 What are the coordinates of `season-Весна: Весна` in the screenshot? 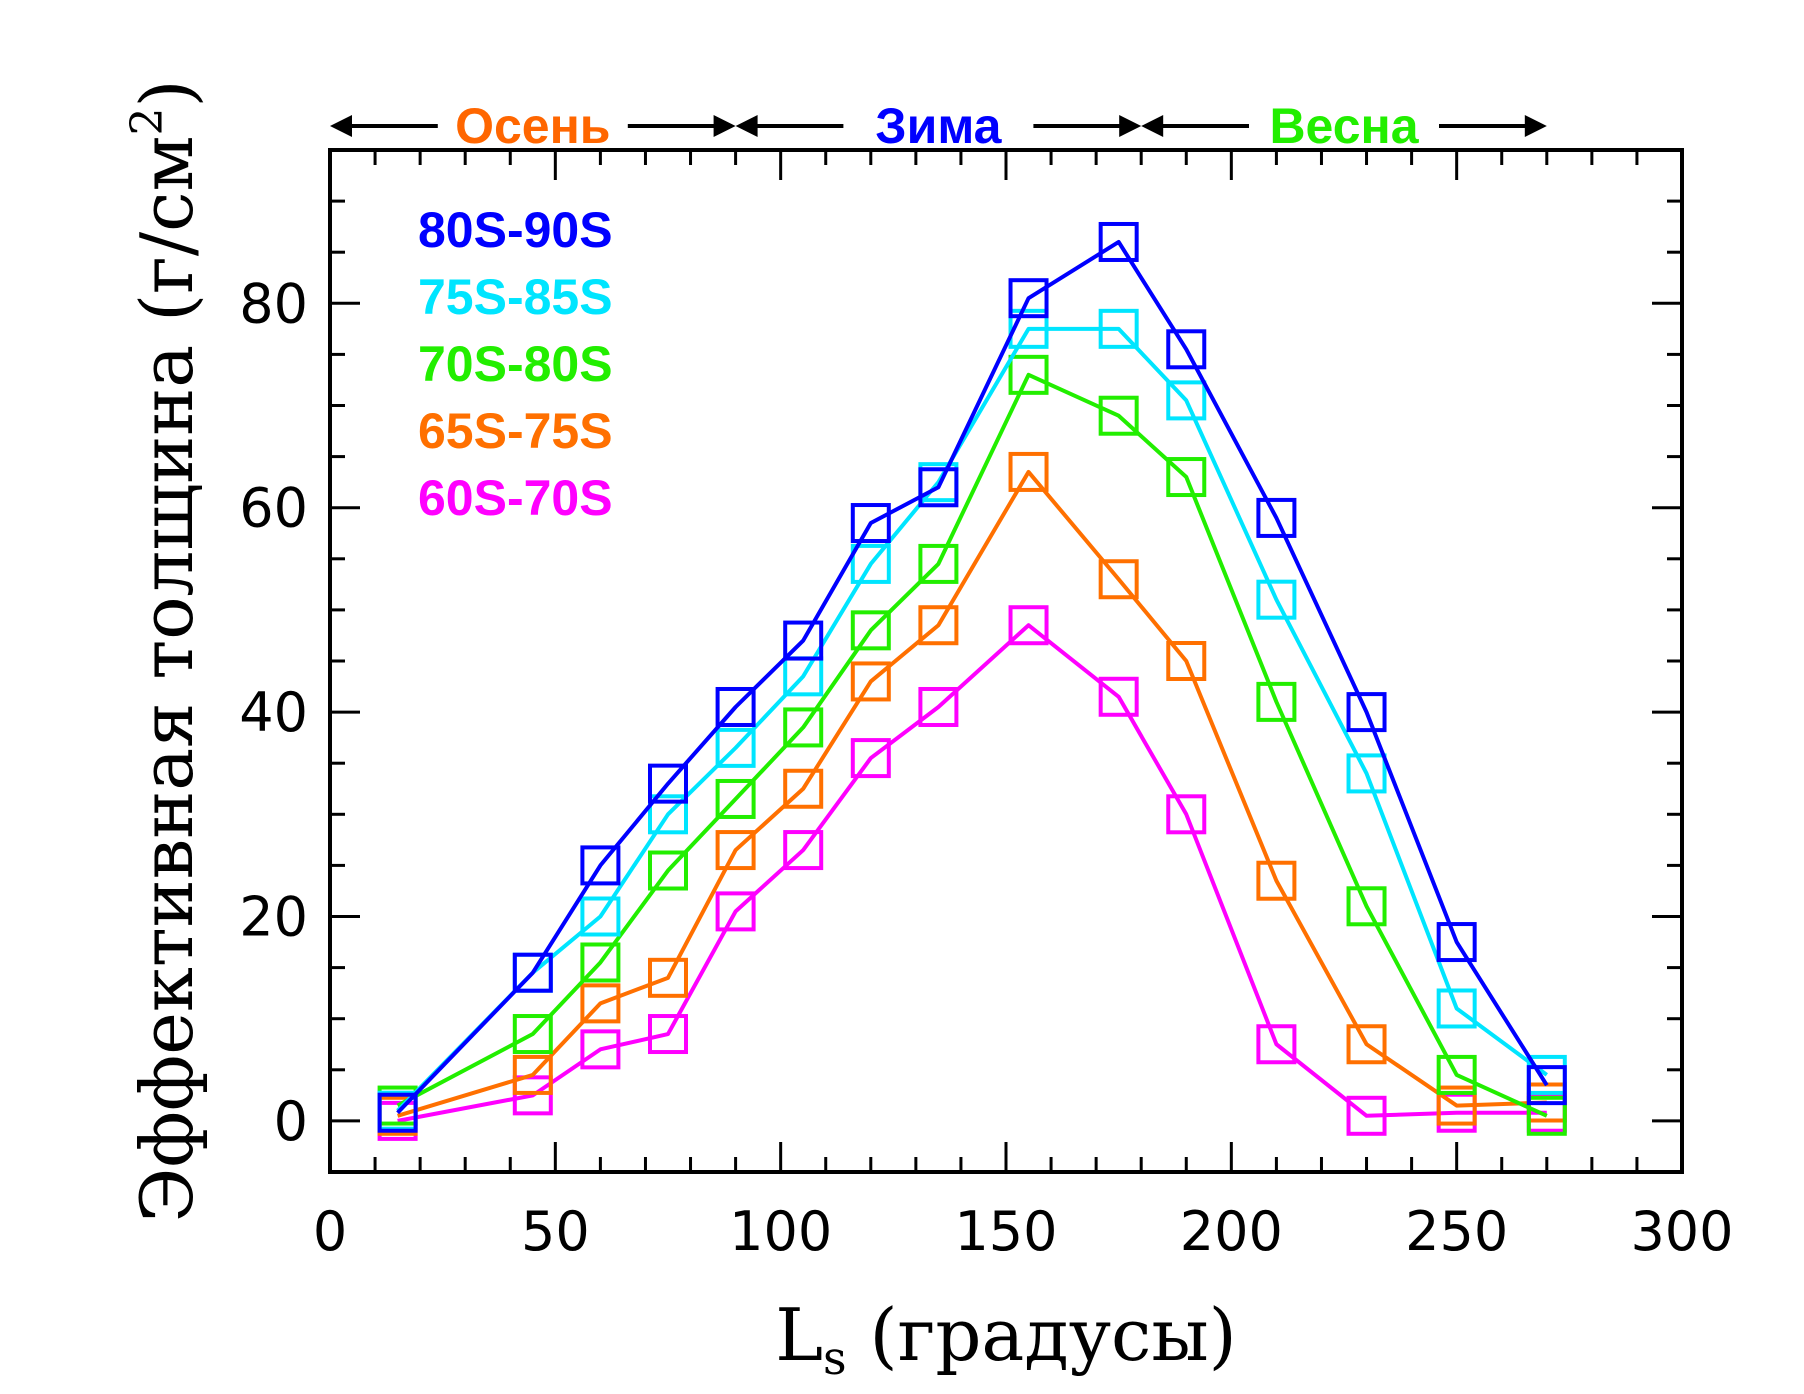 It's located at (1344, 126).